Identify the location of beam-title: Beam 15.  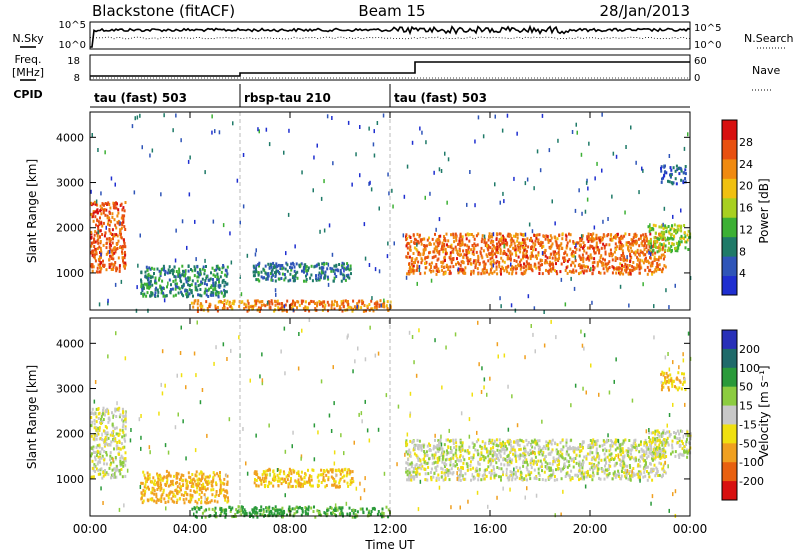
(391, 11).